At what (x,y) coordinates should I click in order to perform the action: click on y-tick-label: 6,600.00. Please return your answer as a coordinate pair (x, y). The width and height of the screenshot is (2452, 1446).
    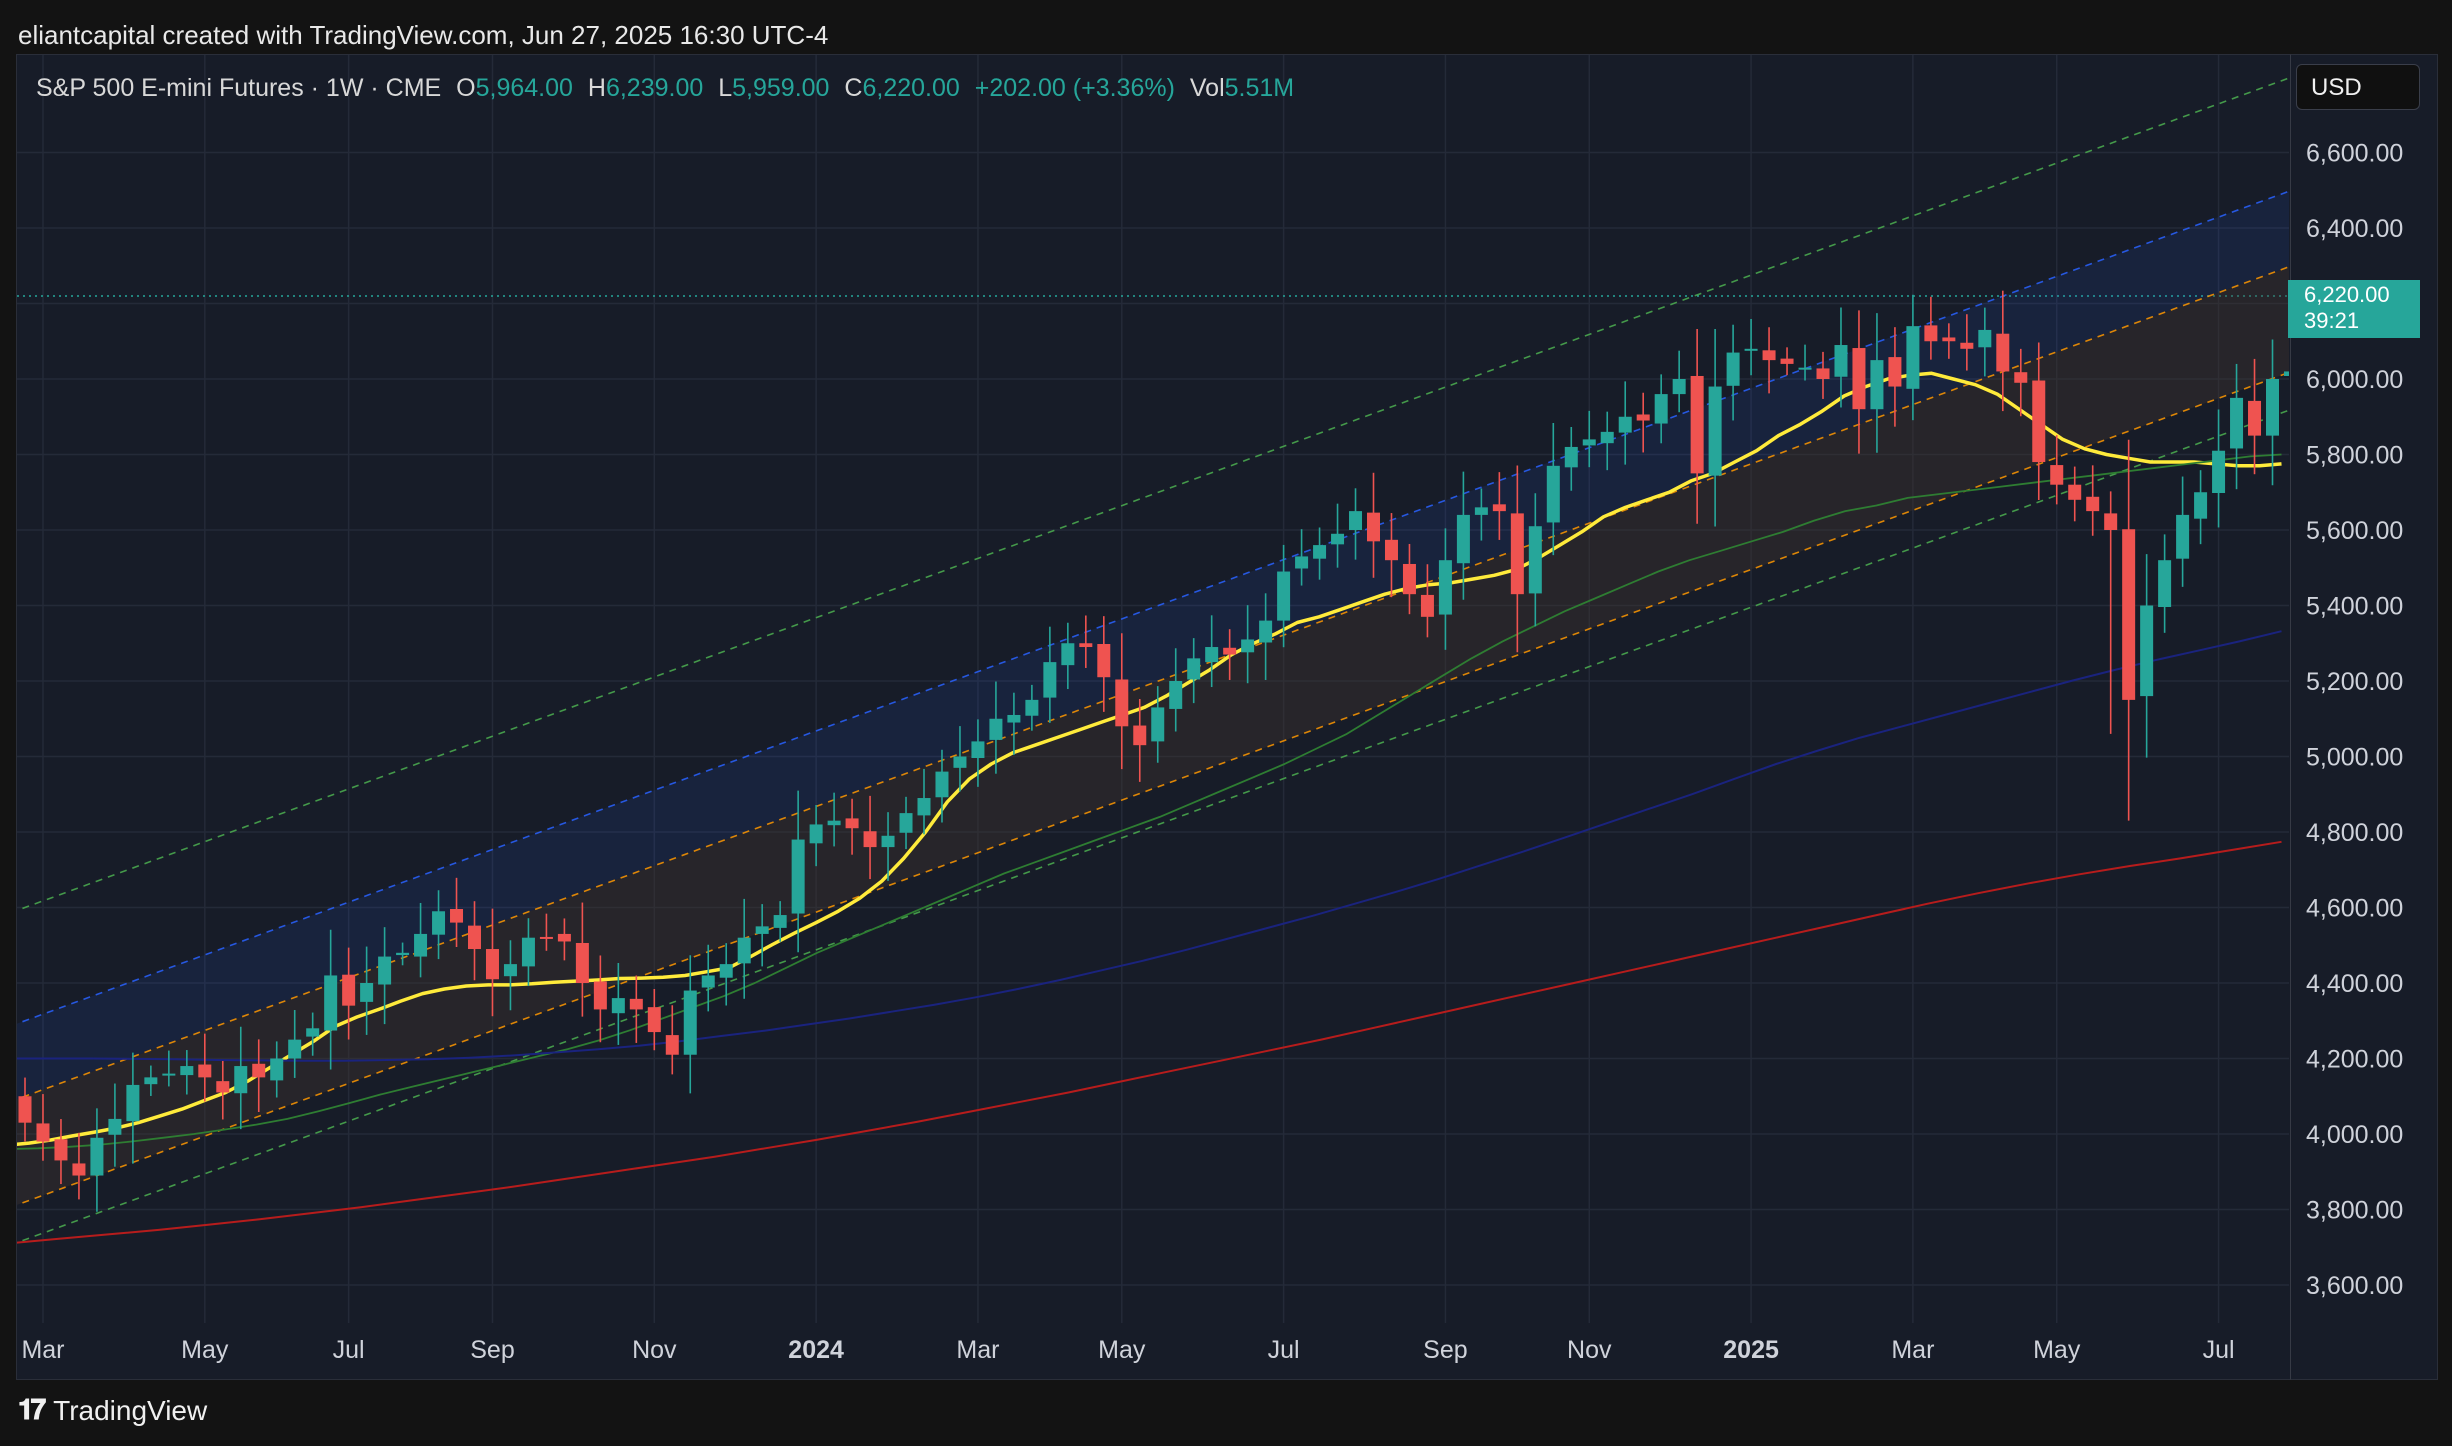
    Looking at the image, I should click on (2354, 154).